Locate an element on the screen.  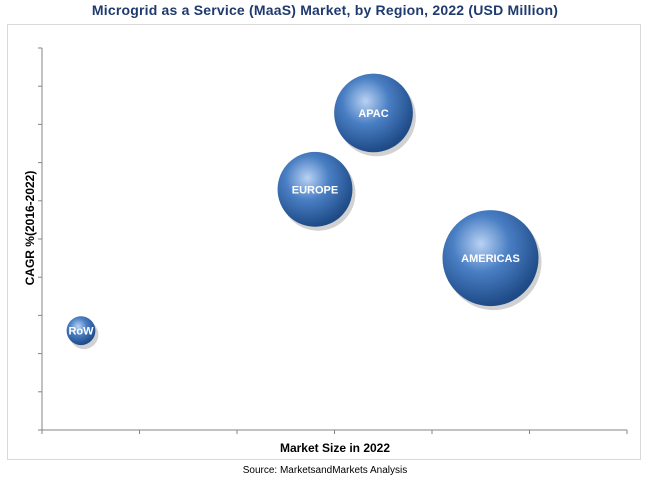
bubble-europe is located at coordinates (315, 189).